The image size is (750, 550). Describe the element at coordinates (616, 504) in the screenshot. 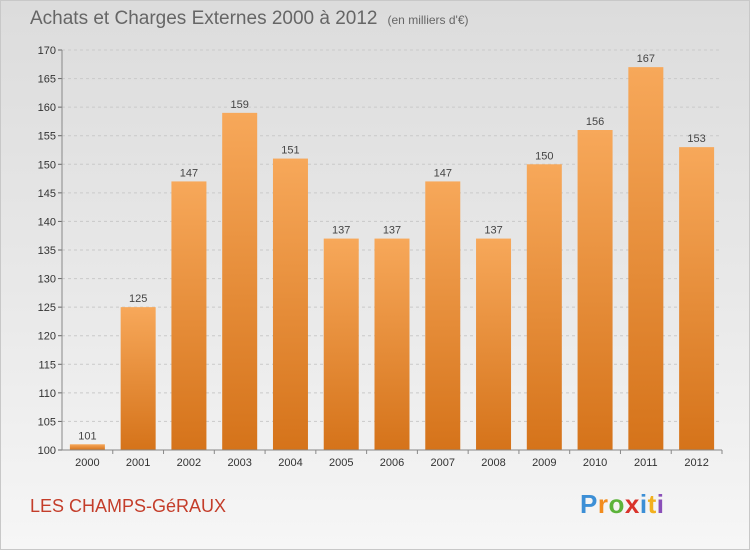

I see `logo-letter: o` at that location.